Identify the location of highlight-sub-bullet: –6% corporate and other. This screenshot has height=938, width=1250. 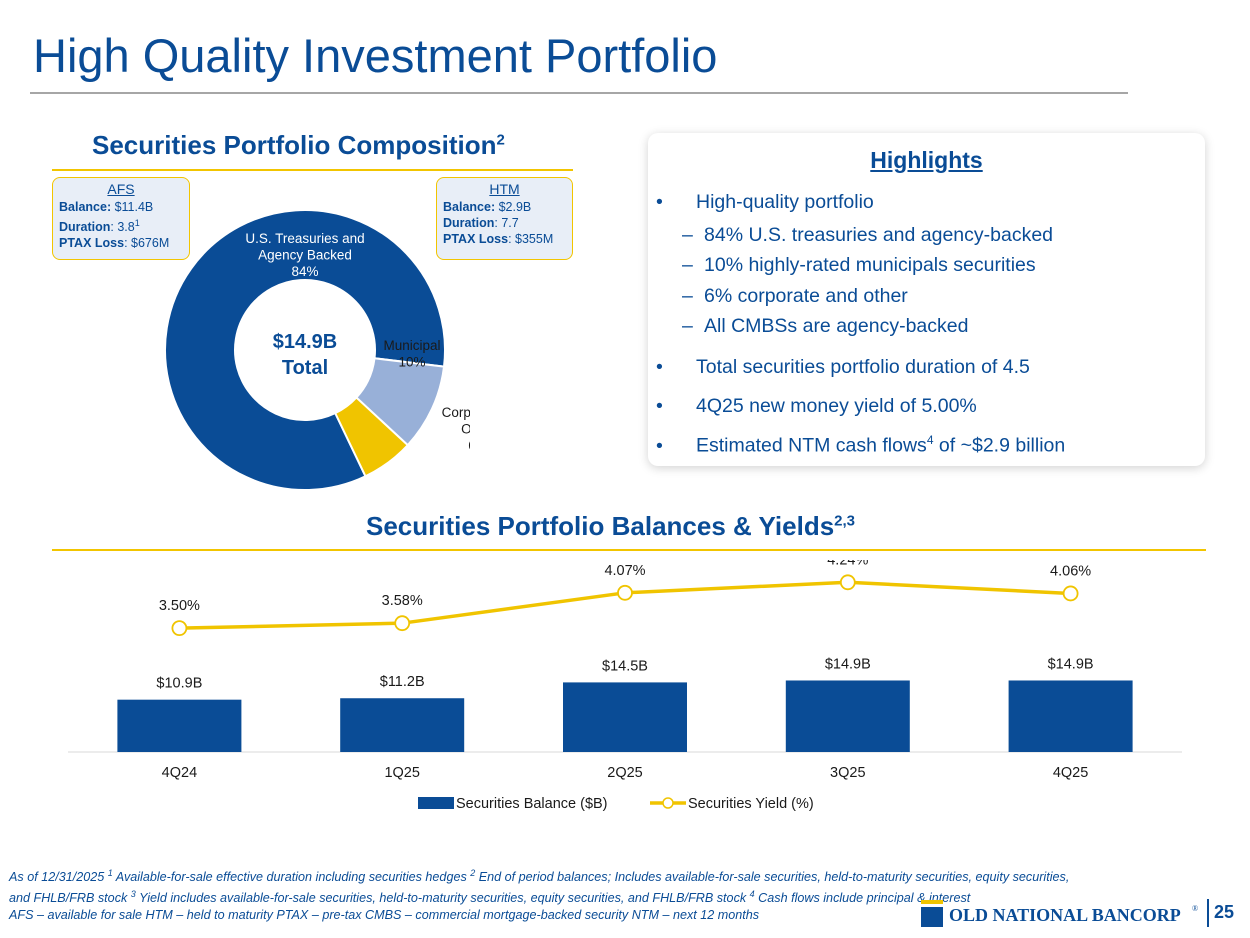
(795, 296).